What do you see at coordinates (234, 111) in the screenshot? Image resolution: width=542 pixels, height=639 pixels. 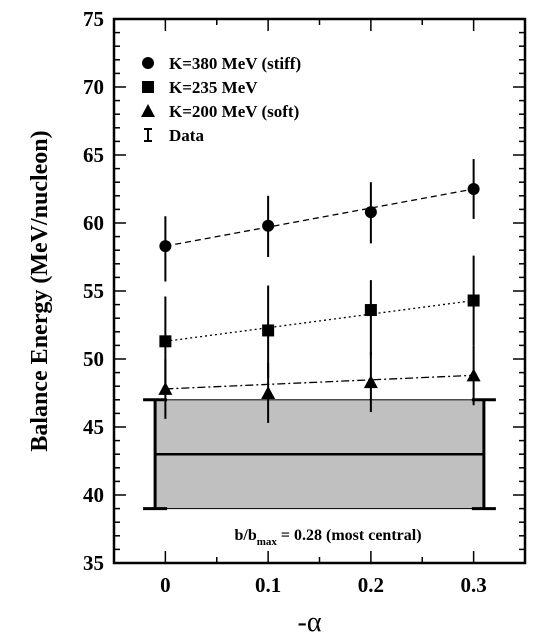 I see `legend-label: K=200 MeV (soft)` at bounding box center [234, 111].